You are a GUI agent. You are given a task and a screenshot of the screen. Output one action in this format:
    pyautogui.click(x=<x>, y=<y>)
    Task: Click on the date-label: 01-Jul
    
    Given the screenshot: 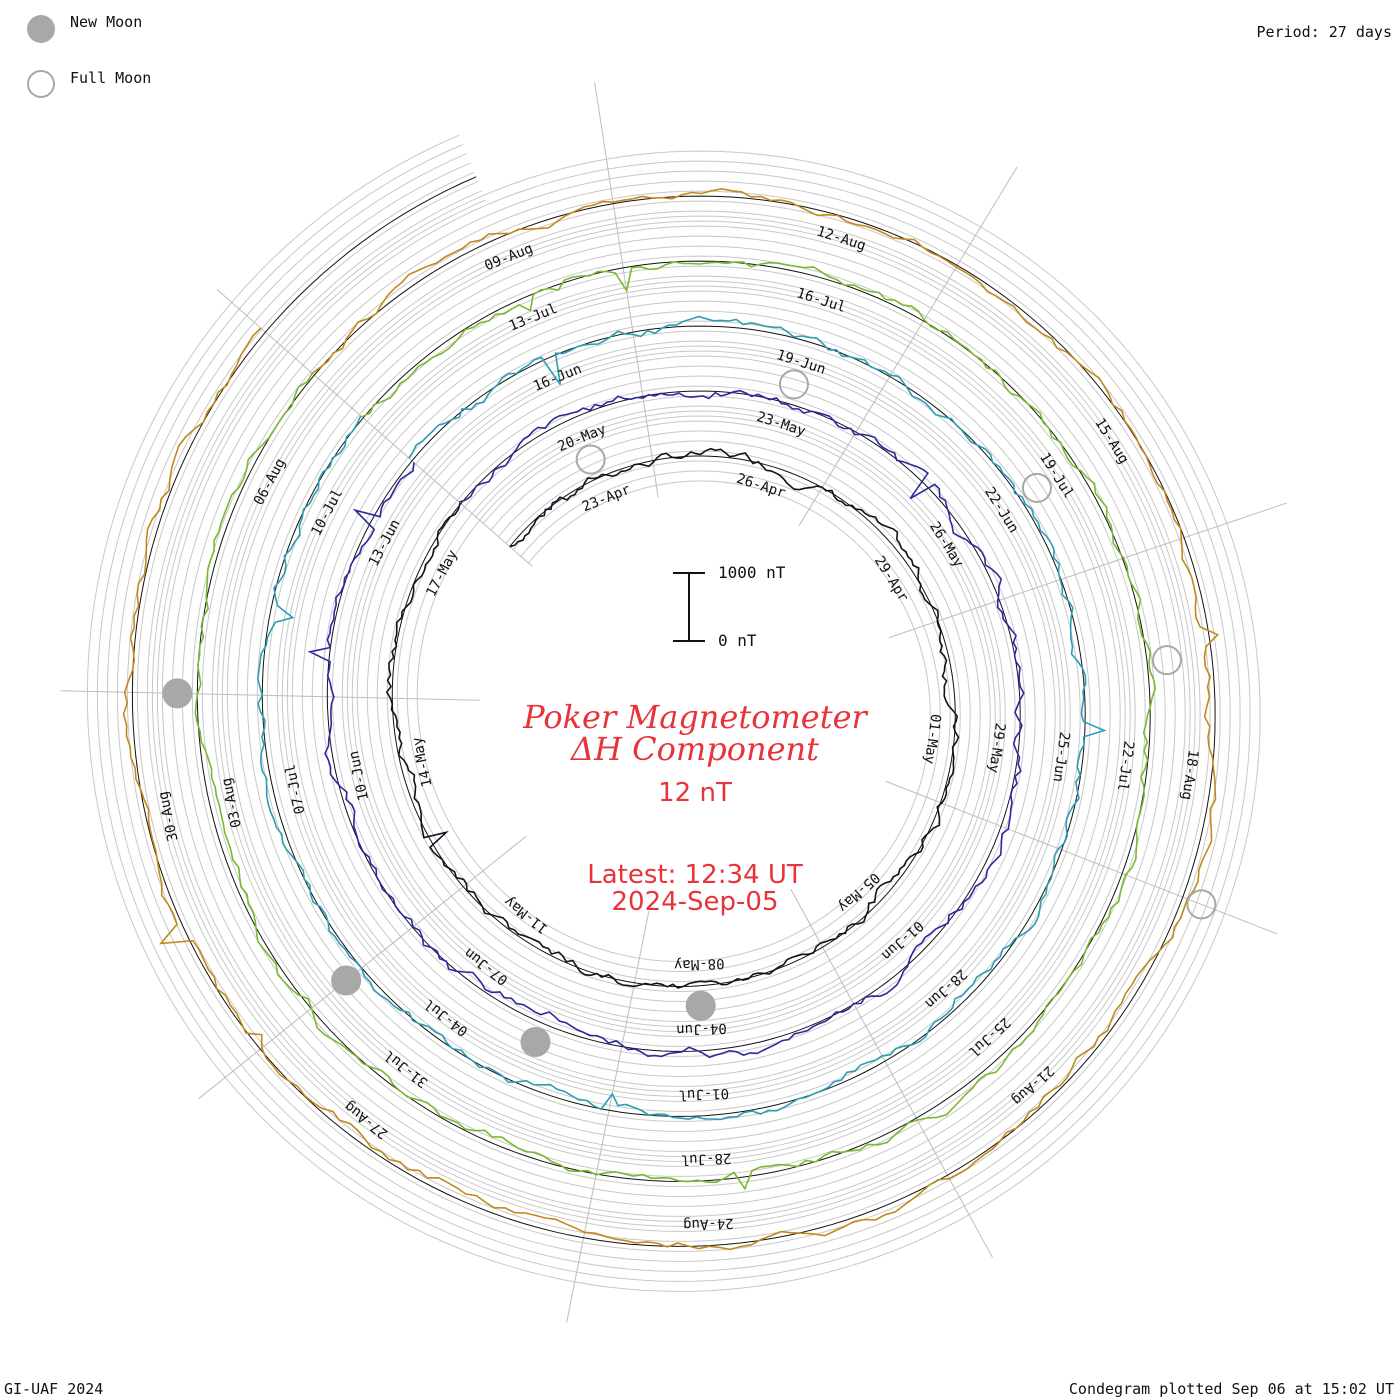 What is the action you would take?
    pyautogui.click(x=703, y=1094)
    